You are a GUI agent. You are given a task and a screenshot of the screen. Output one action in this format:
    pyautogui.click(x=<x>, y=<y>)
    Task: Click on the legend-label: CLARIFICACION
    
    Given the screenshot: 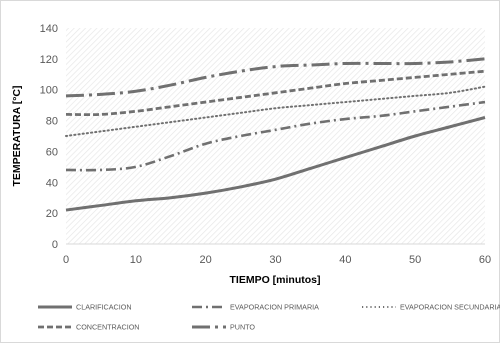 What is the action you would take?
    pyautogui.click(x=104, y=307)
    